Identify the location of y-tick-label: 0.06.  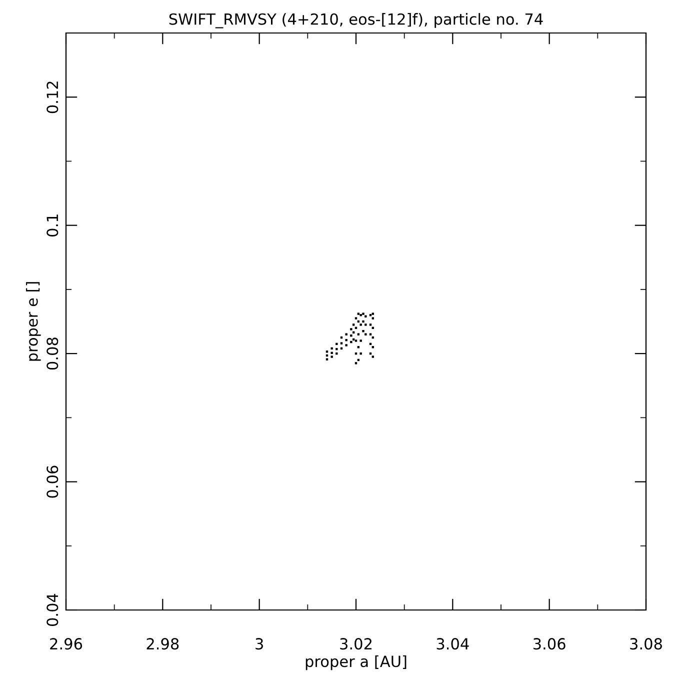
(52, 482).